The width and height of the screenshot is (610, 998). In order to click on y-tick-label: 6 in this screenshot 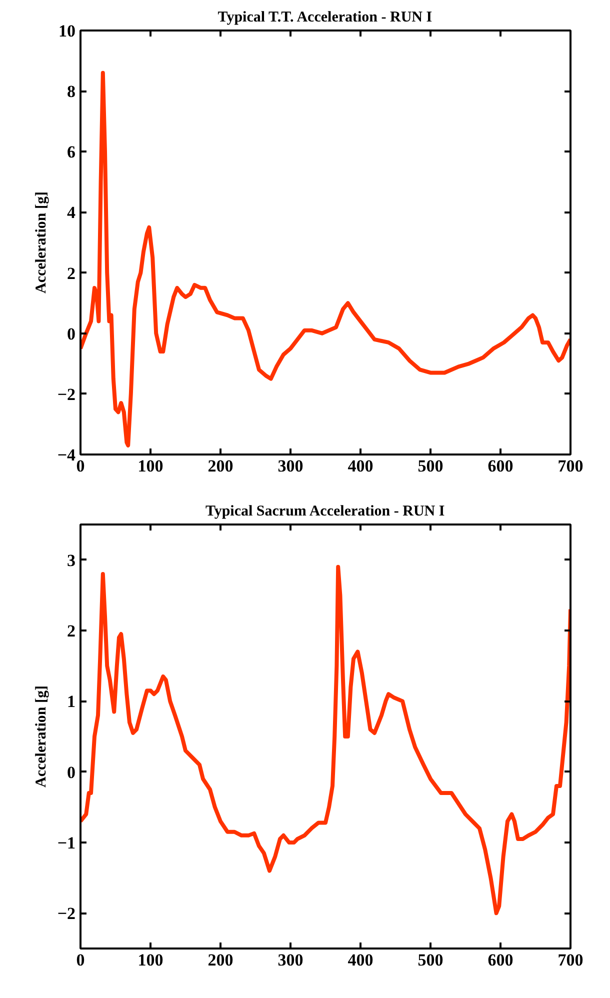, I will do `click(71, 152)`.